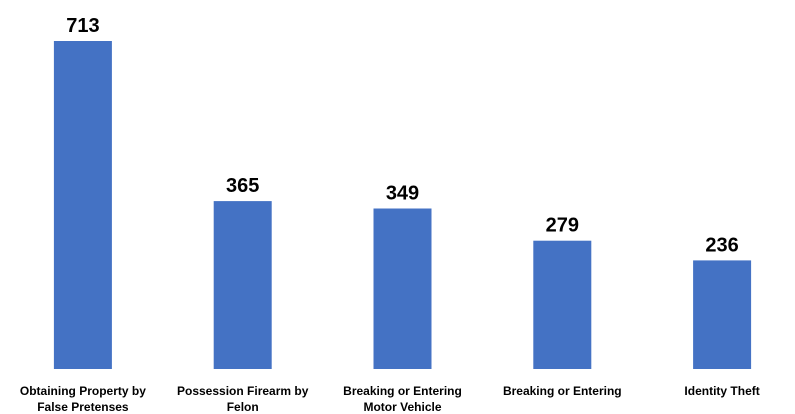 The height and width of the screenshot is (414, 795). What do you see at coordinates (402, 399) in the screenshot?
I see `category-label-2: Breaking or Entering Motor Vehicle` at bounding box center [402, 399].